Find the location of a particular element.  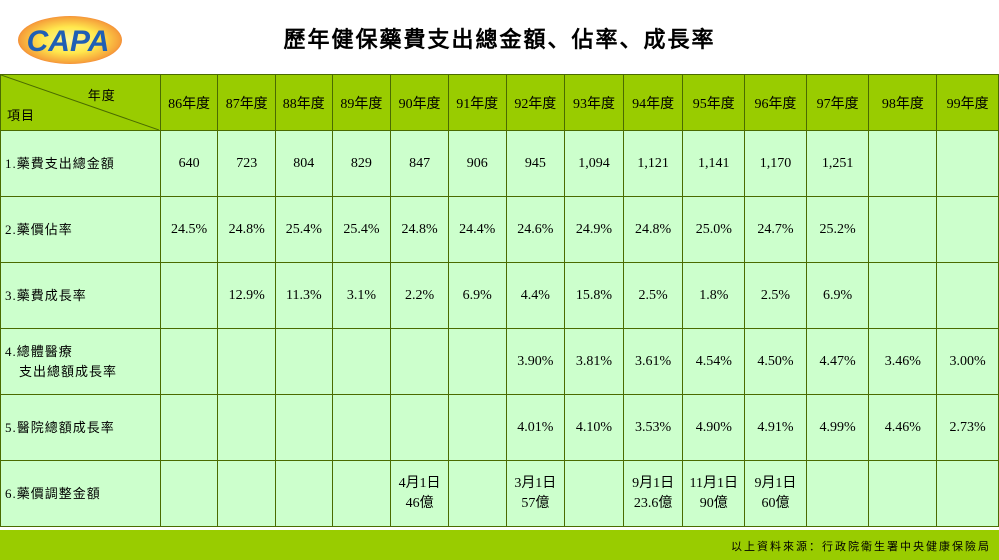

table-cell: 4.91% is located at coordinates (775, 427).